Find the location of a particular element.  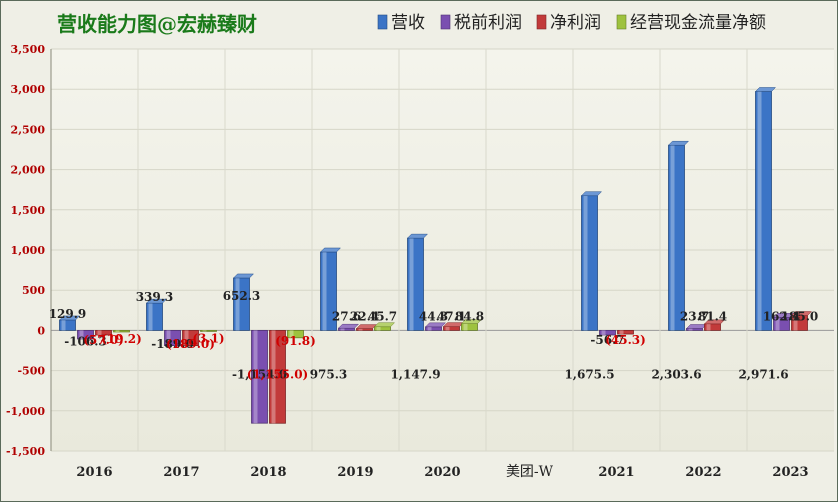

data-label: 45.7 is located at coordinates (382, 316).